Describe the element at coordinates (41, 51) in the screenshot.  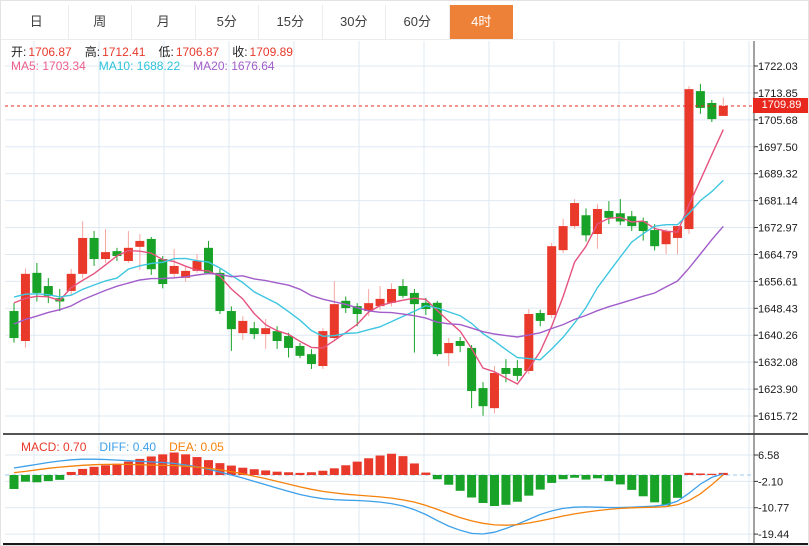
I see `ohlc-open: 开: 1706.87` at that location.